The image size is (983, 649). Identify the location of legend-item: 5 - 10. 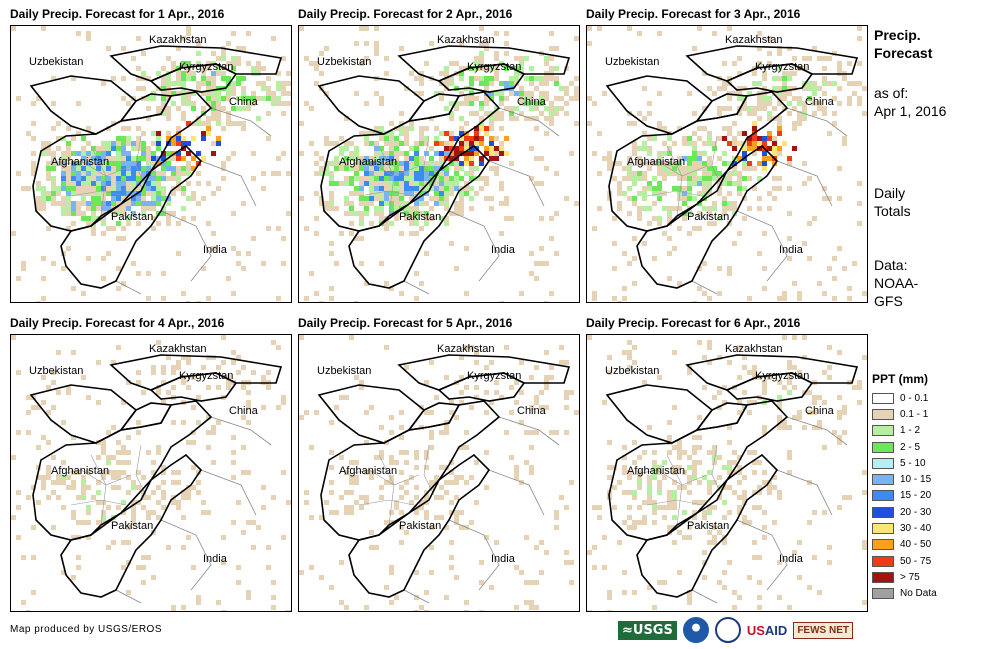
(922, 463).